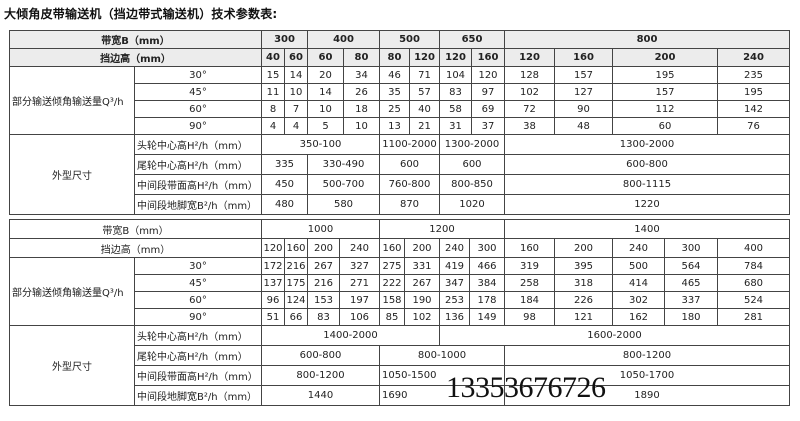 The width and height of the screenshot is (800, 421). Describe the element at coordinates (487, 317) in the screenshot. I see `capacity-value: 149` at that location.